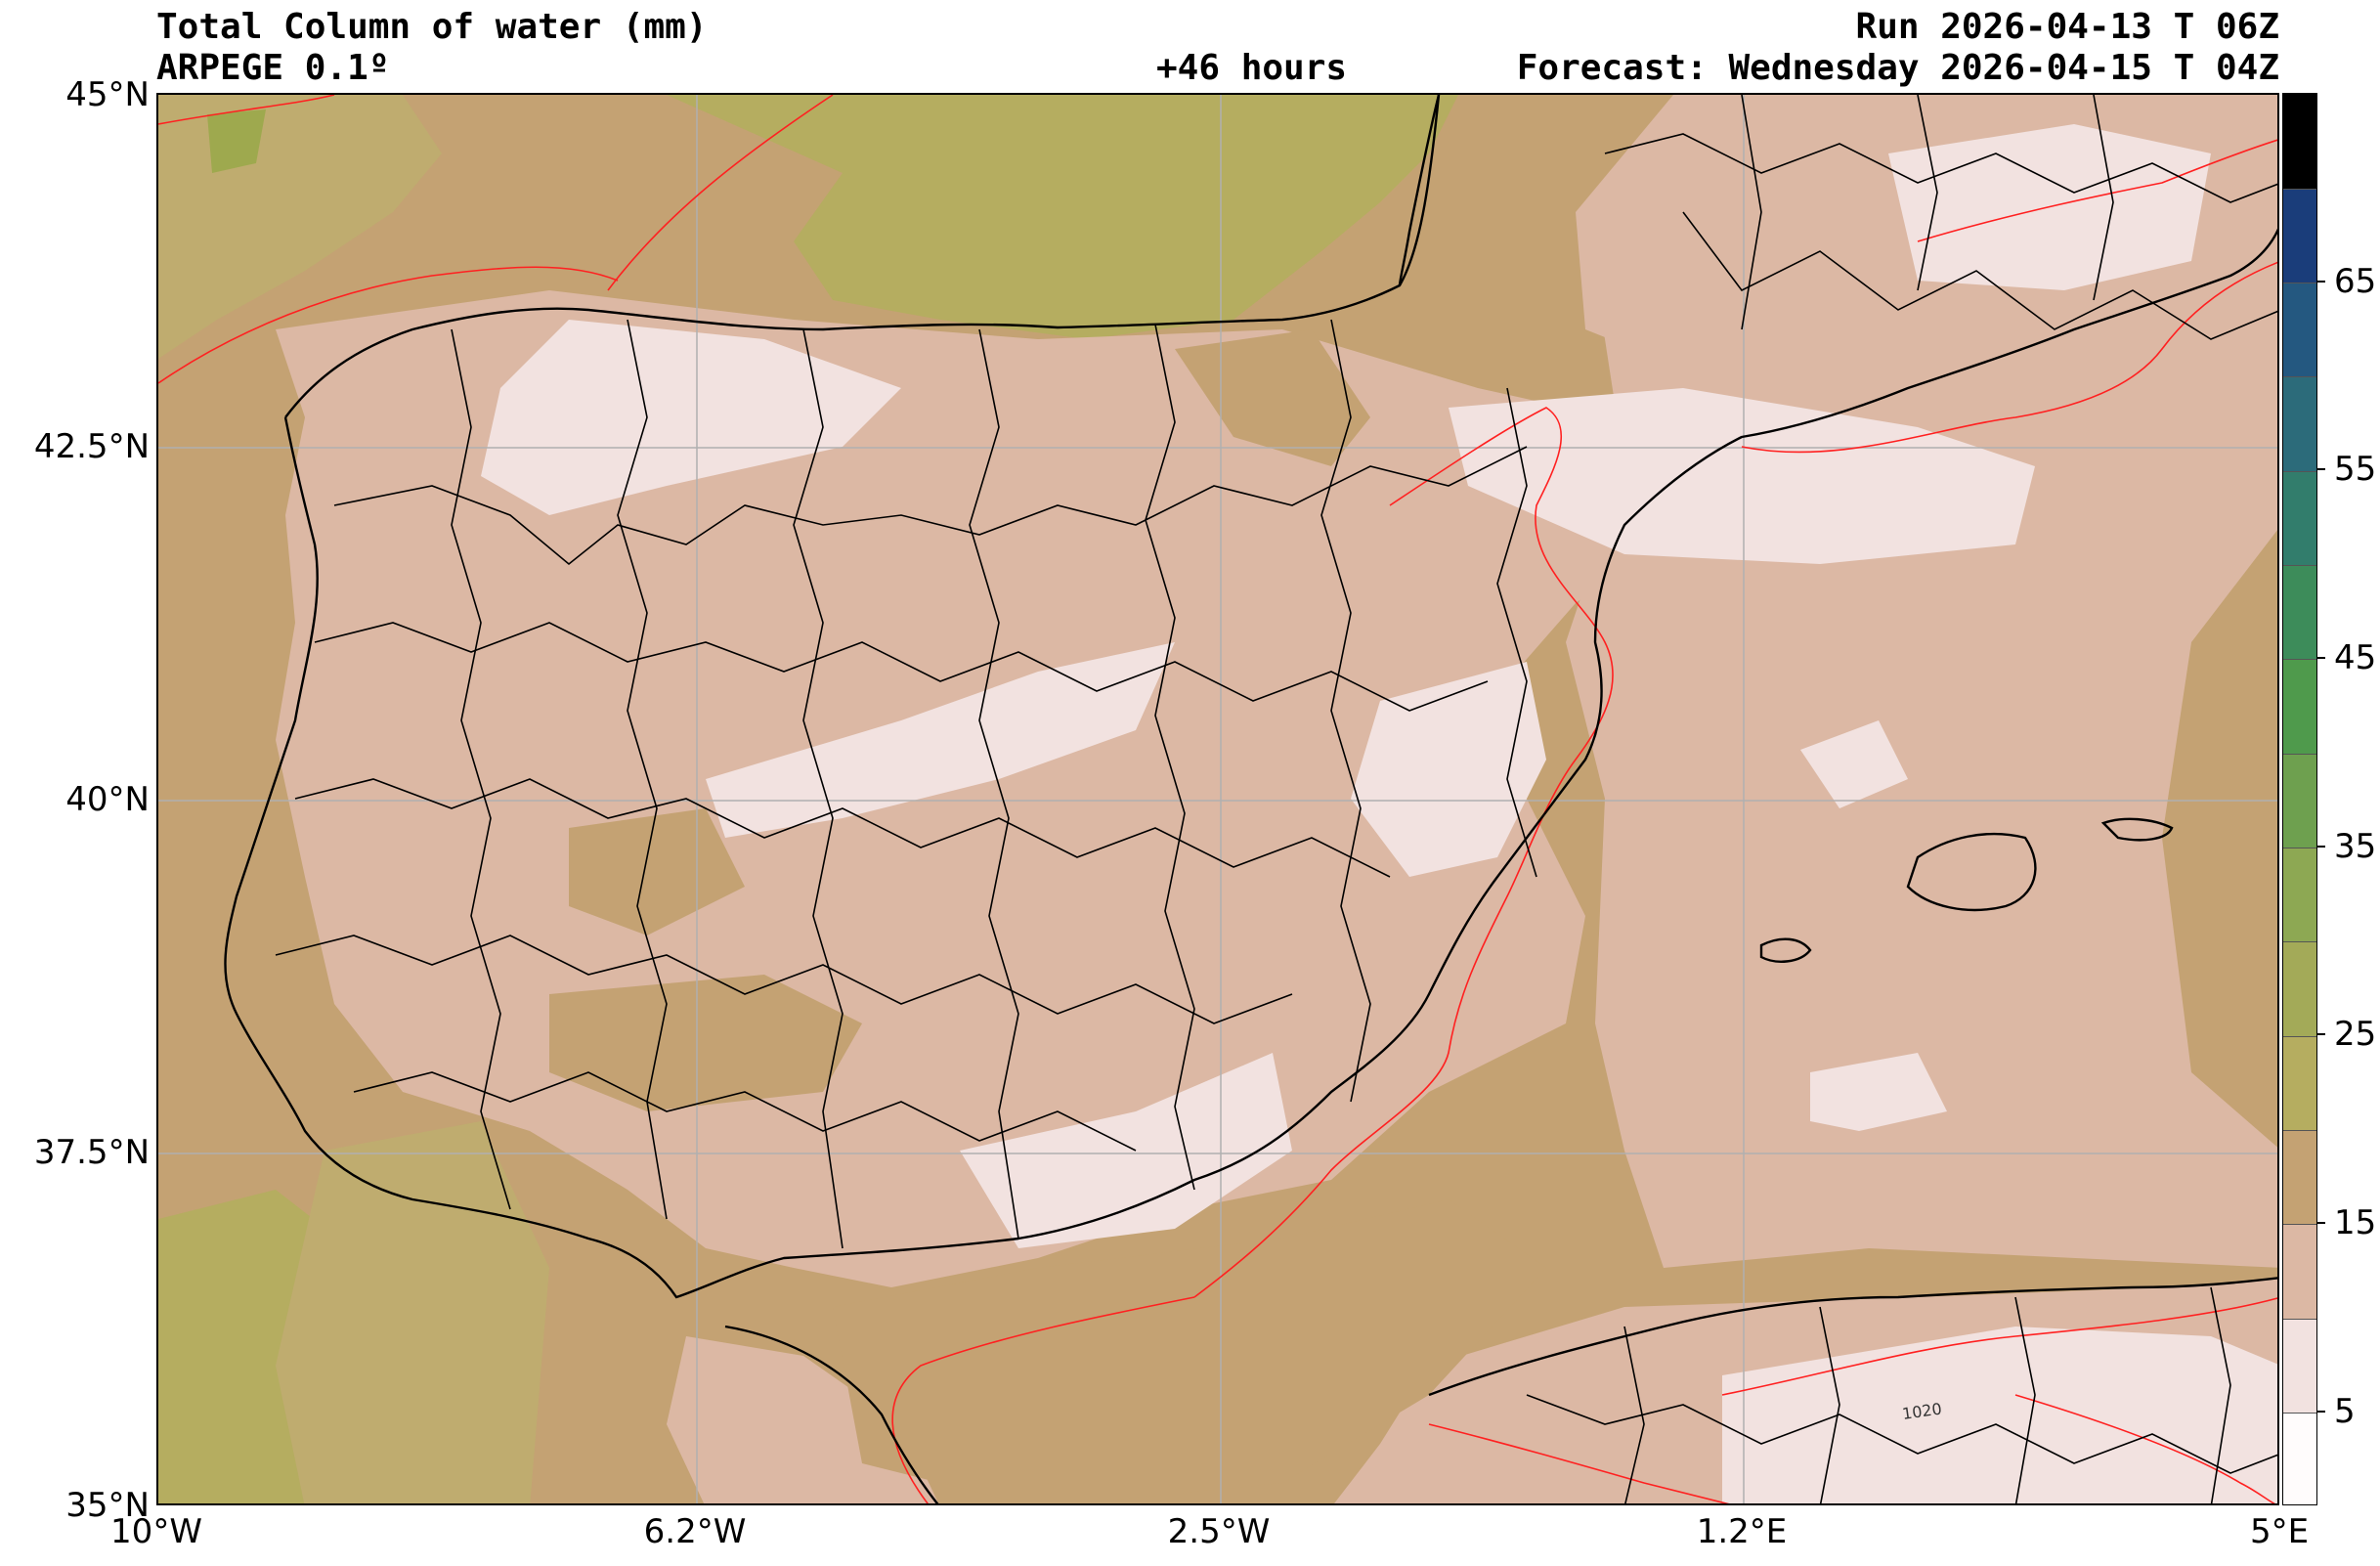  Describe the element at coordinates (2345, 1411) in the screenshot. I see `colorbar-label: 5` at that location.